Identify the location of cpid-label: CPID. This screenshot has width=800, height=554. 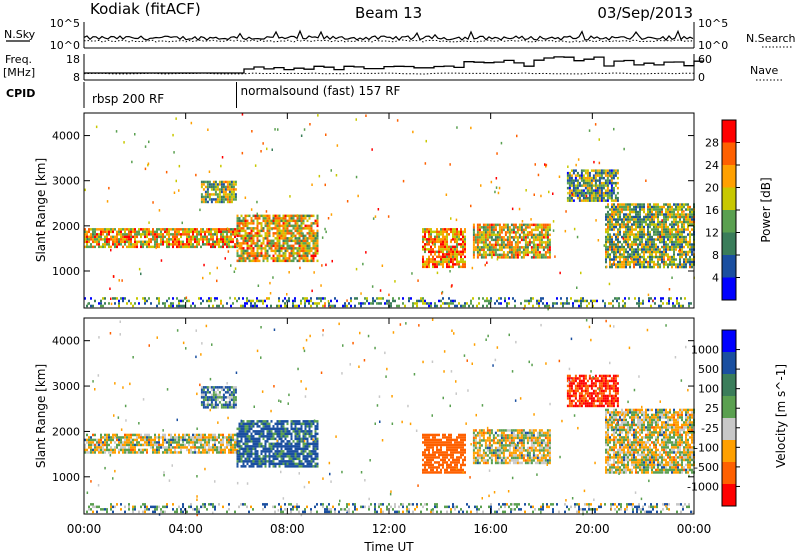
(20, 93).